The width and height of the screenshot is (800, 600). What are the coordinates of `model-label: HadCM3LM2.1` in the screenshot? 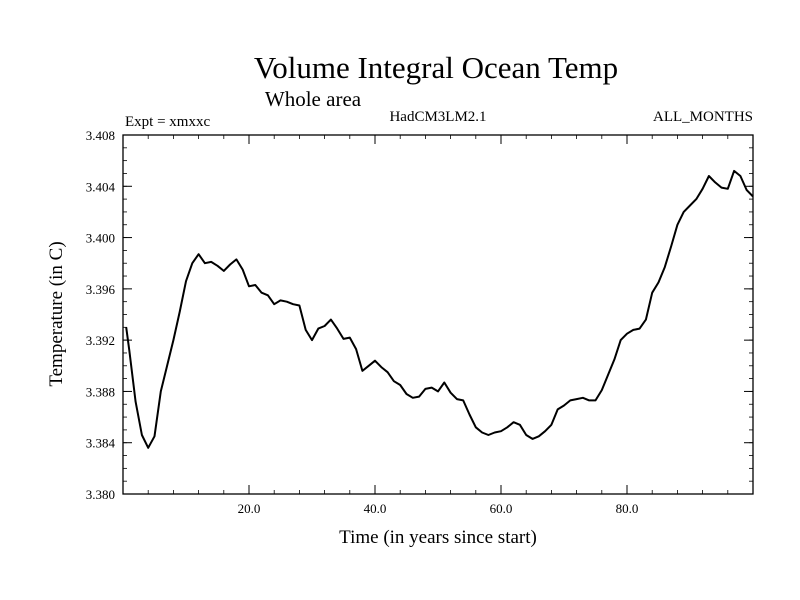 It's located at (437, 117).